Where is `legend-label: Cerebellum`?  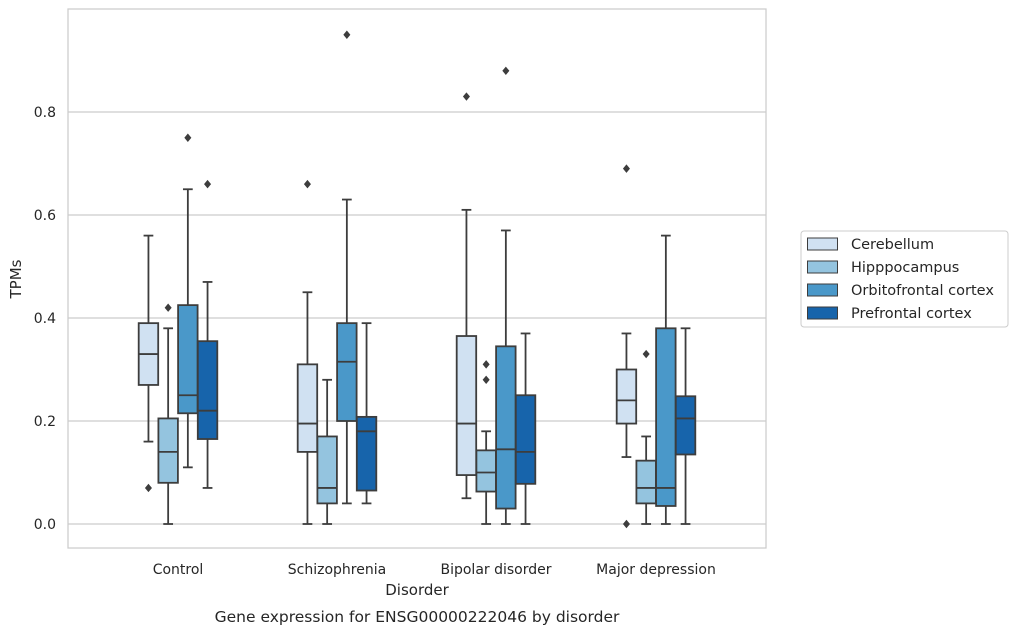 legend-label: Cerebellum is located at coordinates (892, 245).